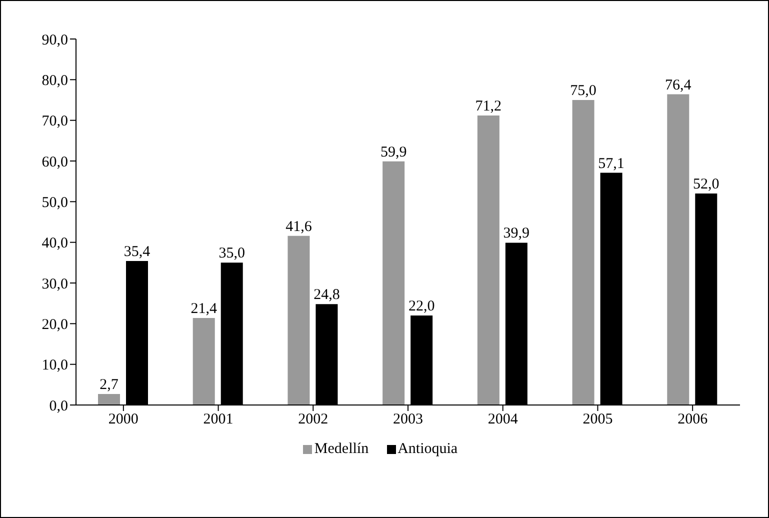  Describe the element at coordinates (231, 254) in the screenshot. I see `data-label: 35,0` at that location.